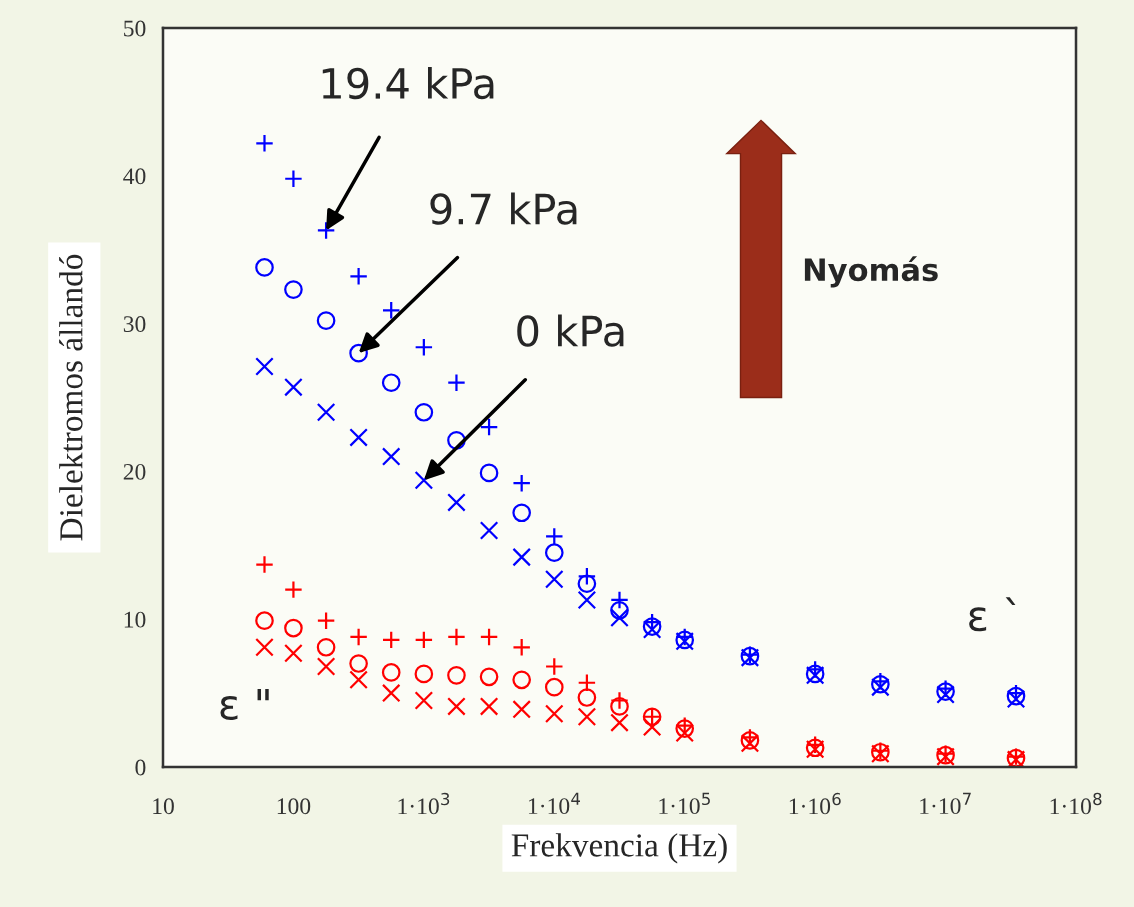 The width and height of the screenshot is (1134, 907). What do you see at coordinates (684, 803) in the screenshot?
I see `x-tick-label: 1·10$^{5}$` at bounding box center [684, 803].